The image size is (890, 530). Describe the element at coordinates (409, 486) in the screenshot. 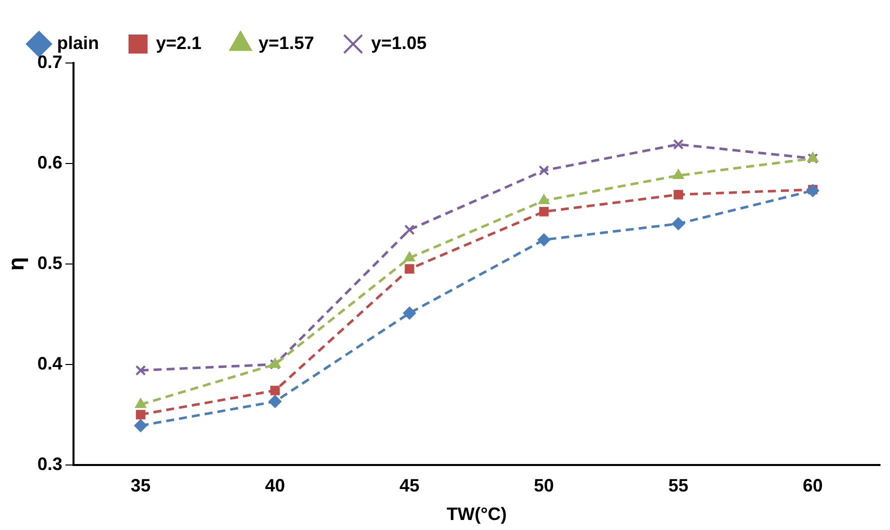

I see `x-tick-label: 45` at that location.